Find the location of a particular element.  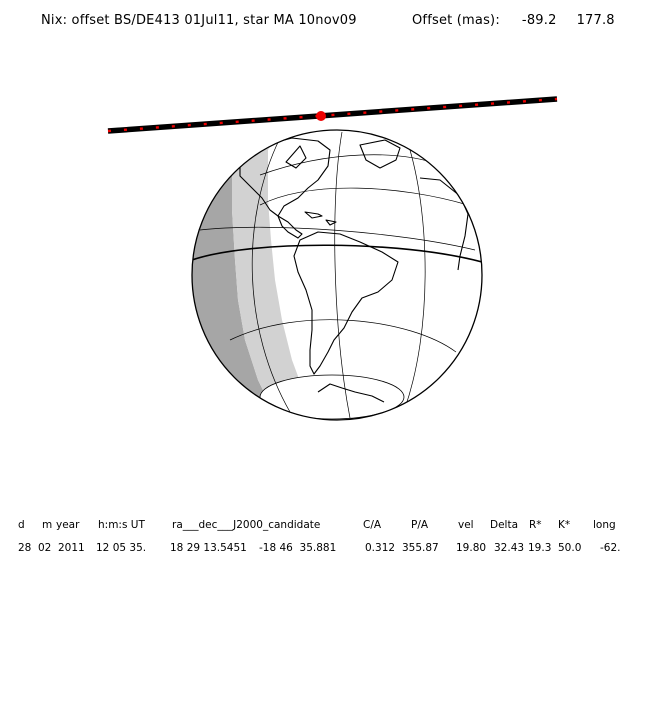

val-vel: 19.80 is located at coordinates (471, 548).